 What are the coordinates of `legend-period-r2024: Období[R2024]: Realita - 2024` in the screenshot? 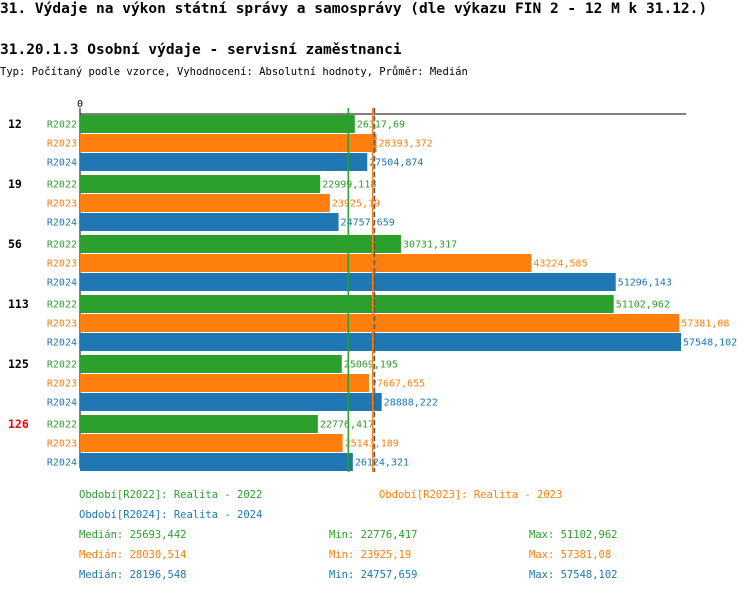 It's located at (171, 515).